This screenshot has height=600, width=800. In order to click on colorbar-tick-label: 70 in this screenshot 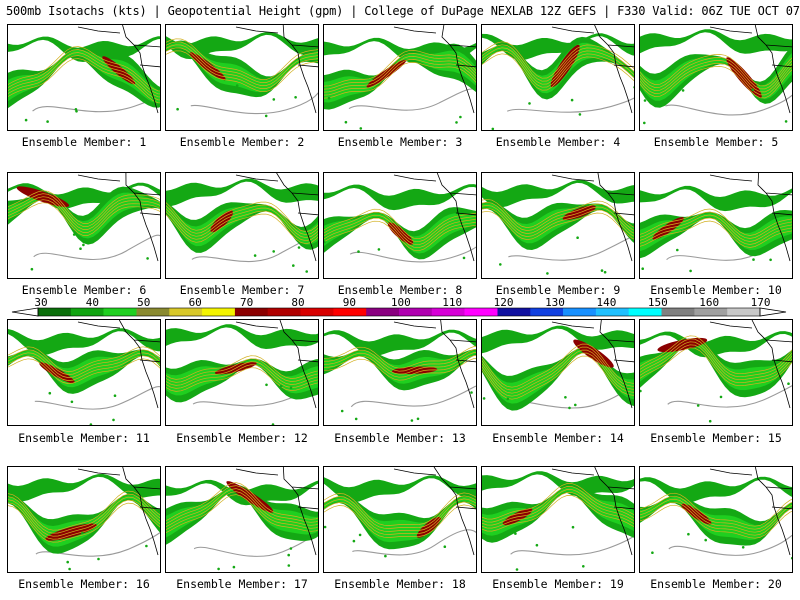, I will do `click(246, 303)`.